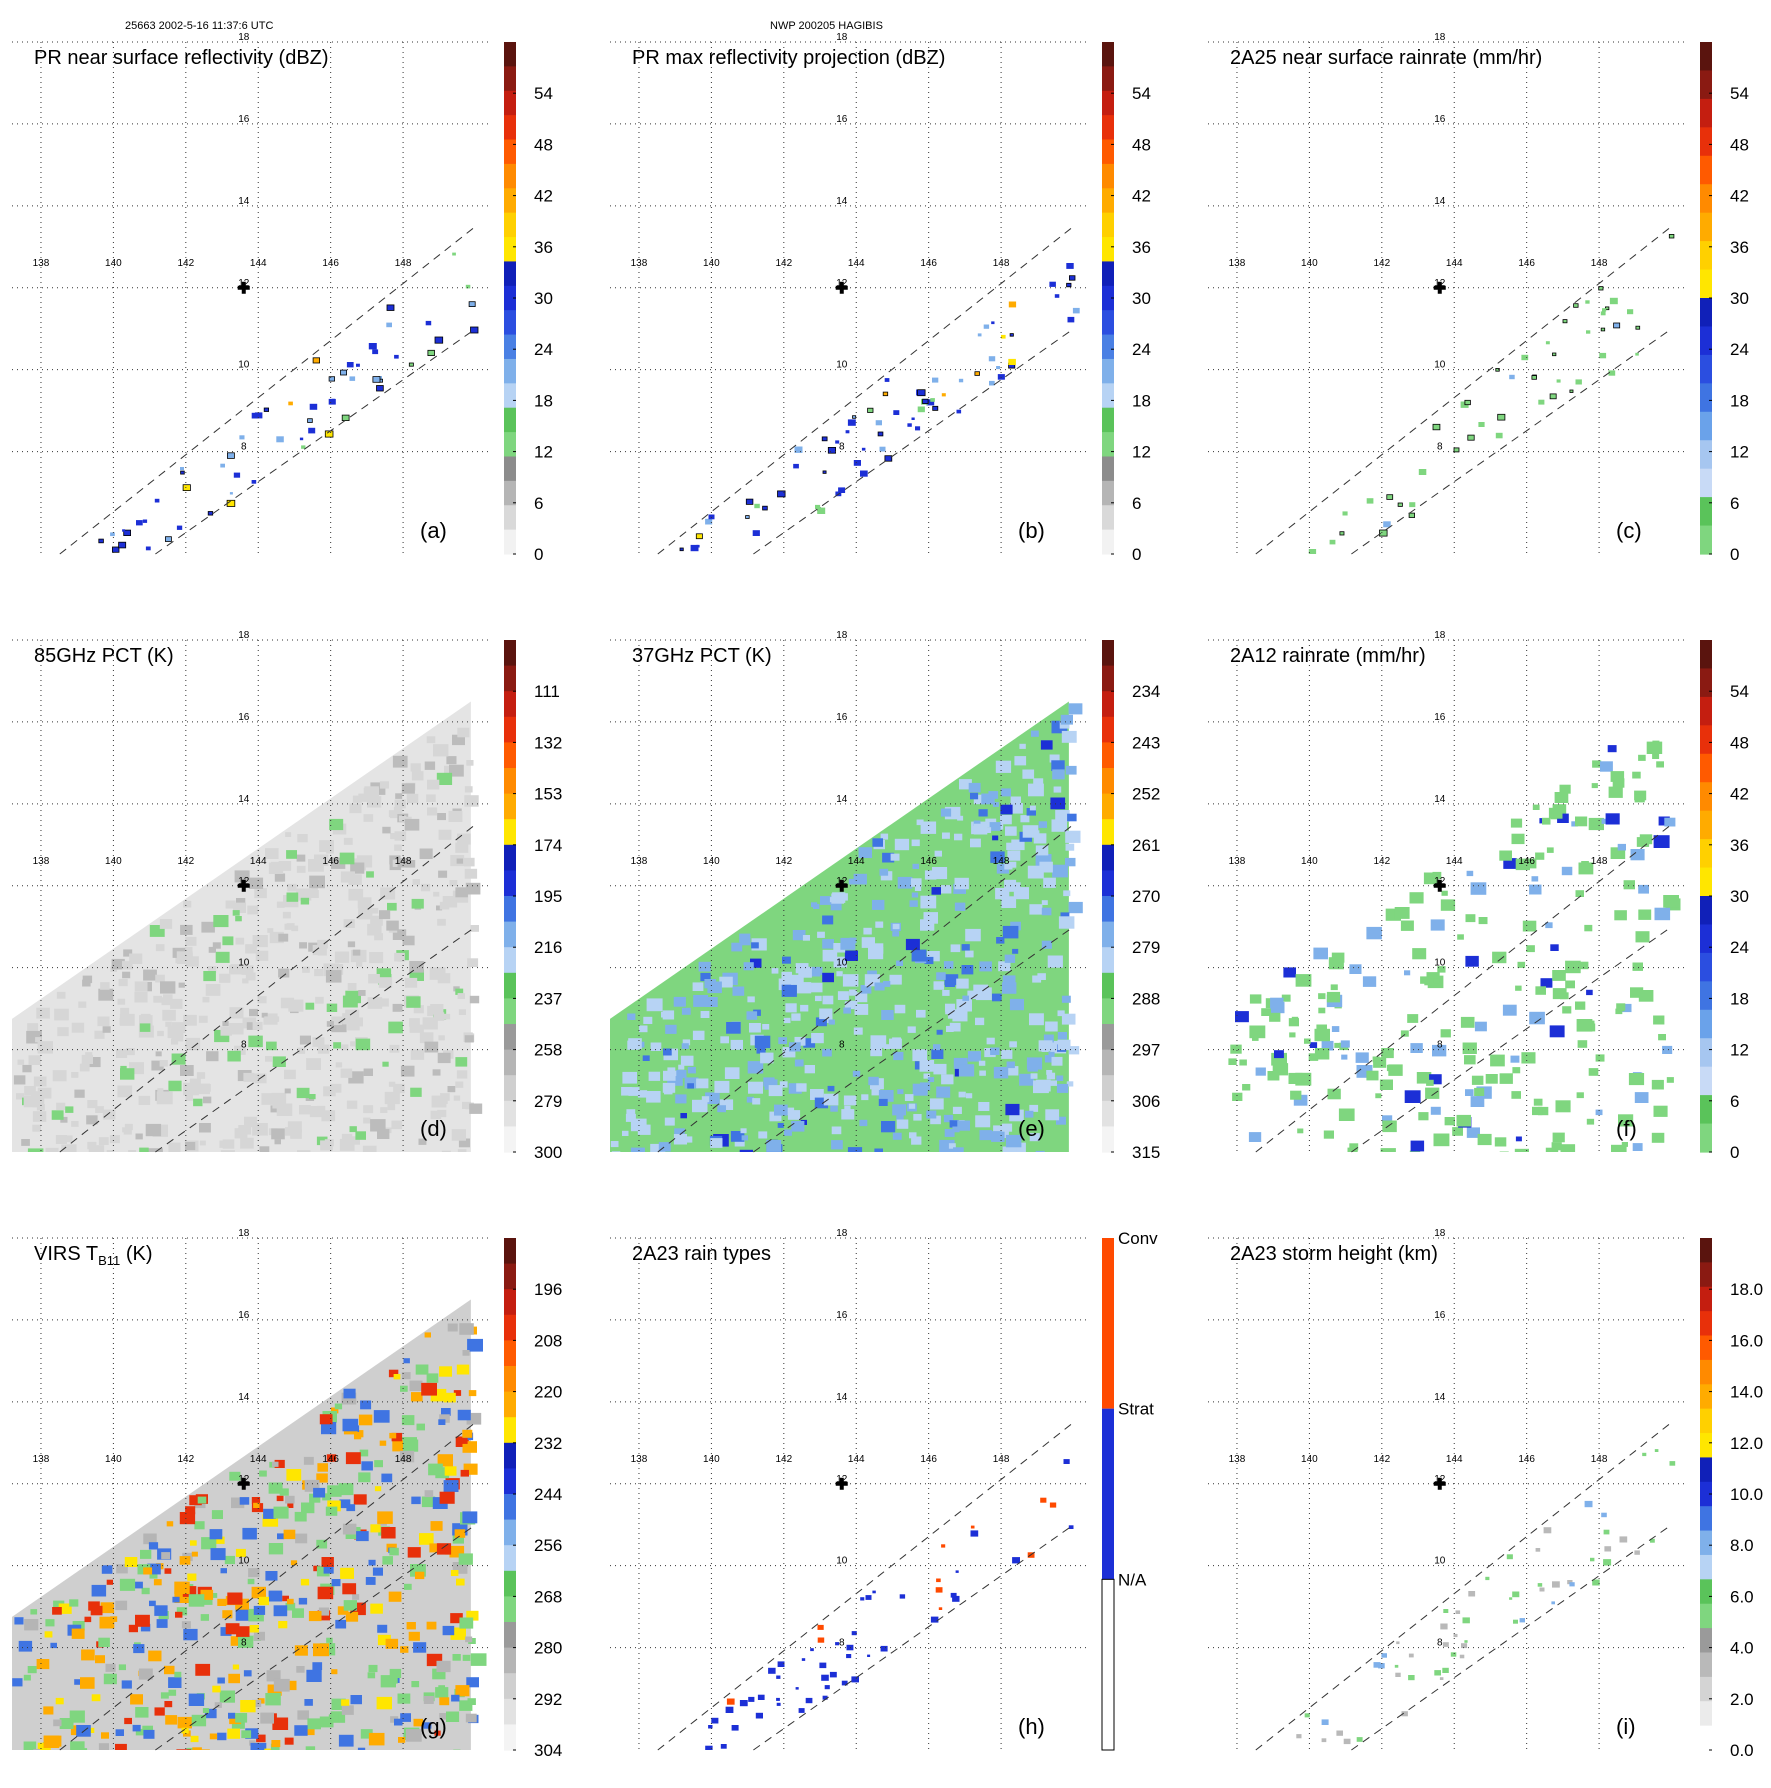  I want to click on colorbar-tick: 195, so click(548, 896).